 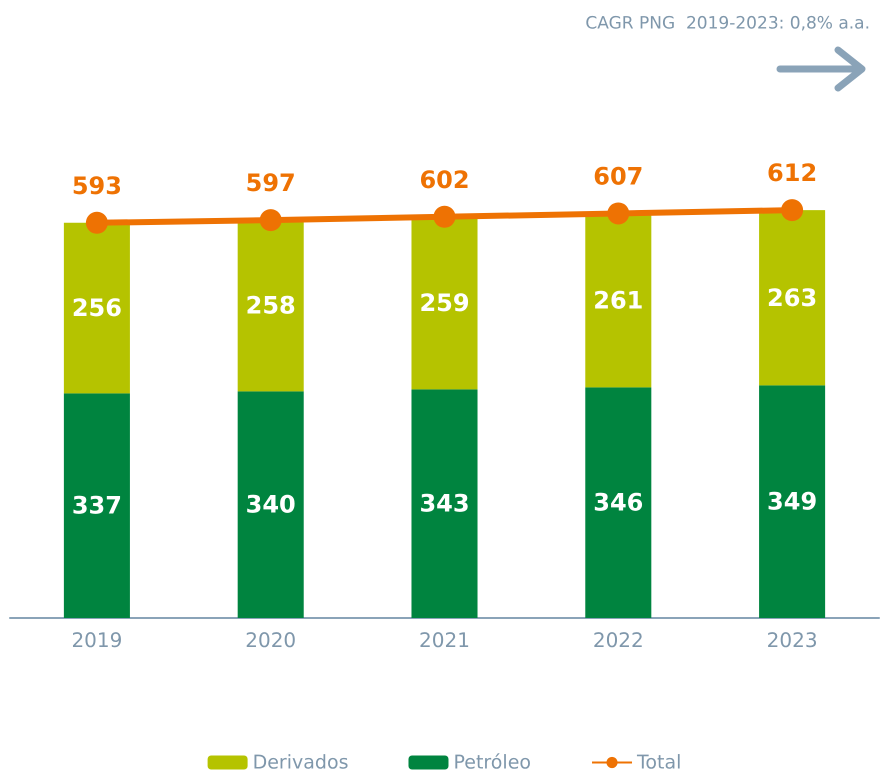 I want to click on data-label: 346, so click(x=618, y=502).